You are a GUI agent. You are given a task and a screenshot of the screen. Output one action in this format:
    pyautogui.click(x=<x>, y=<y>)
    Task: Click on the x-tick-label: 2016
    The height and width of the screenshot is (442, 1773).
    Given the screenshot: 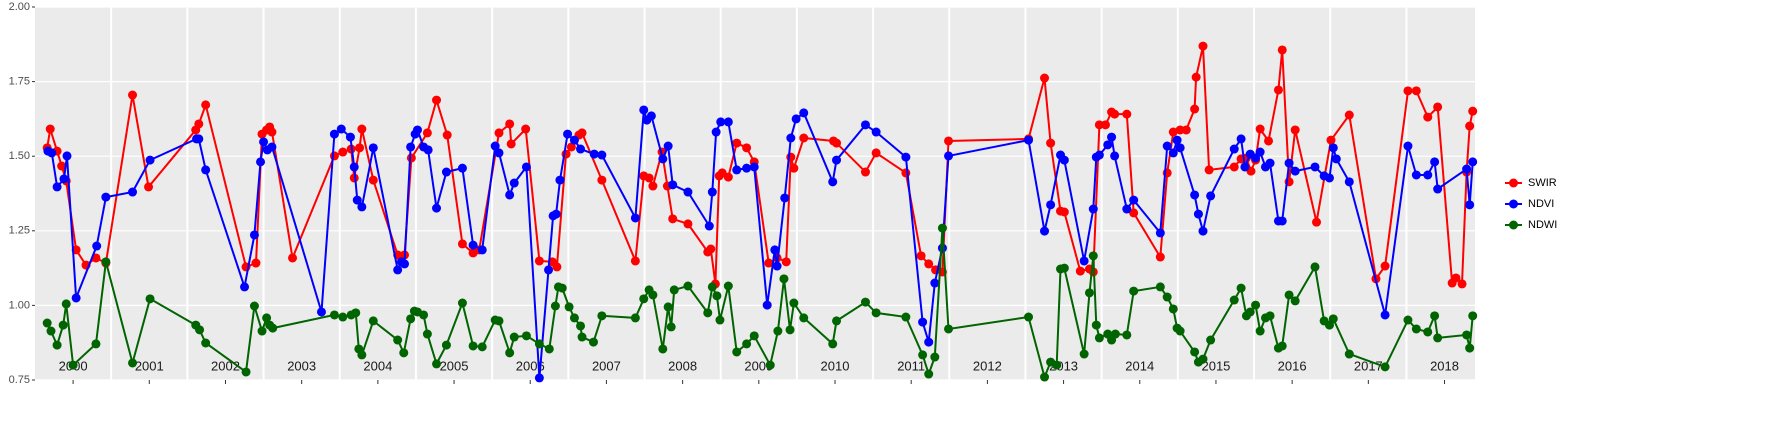 What is the action you would take?
    pyautogui.click(x=1292, y=365)
    